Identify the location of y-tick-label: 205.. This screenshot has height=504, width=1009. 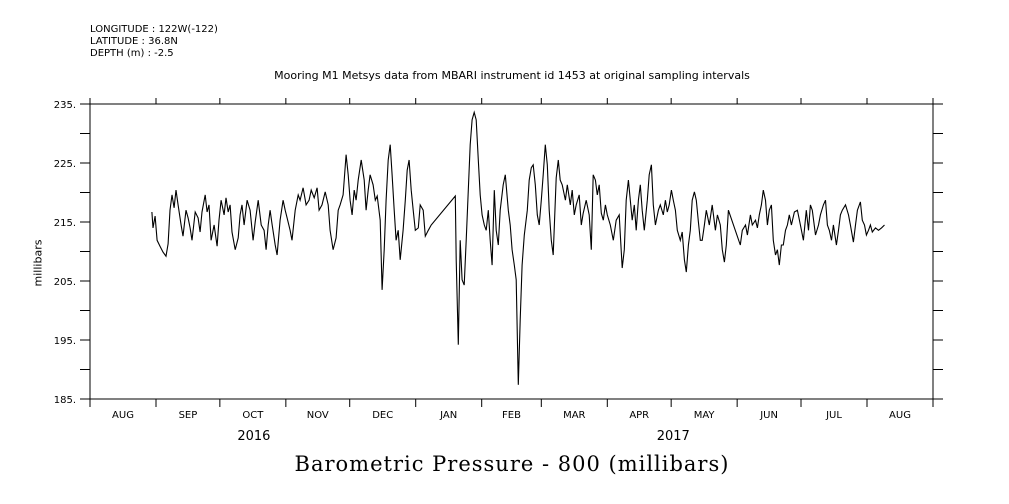
(65, 282).